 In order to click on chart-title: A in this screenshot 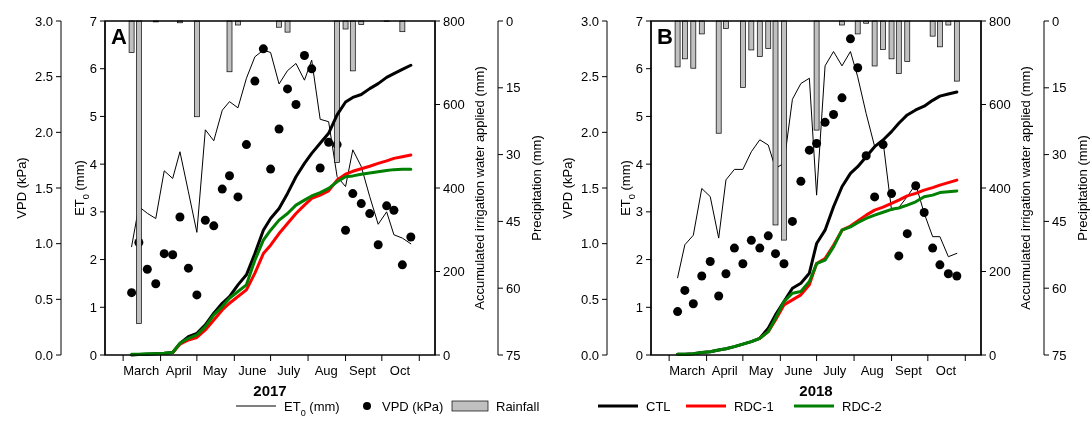, I will do `click(119, 36)`.